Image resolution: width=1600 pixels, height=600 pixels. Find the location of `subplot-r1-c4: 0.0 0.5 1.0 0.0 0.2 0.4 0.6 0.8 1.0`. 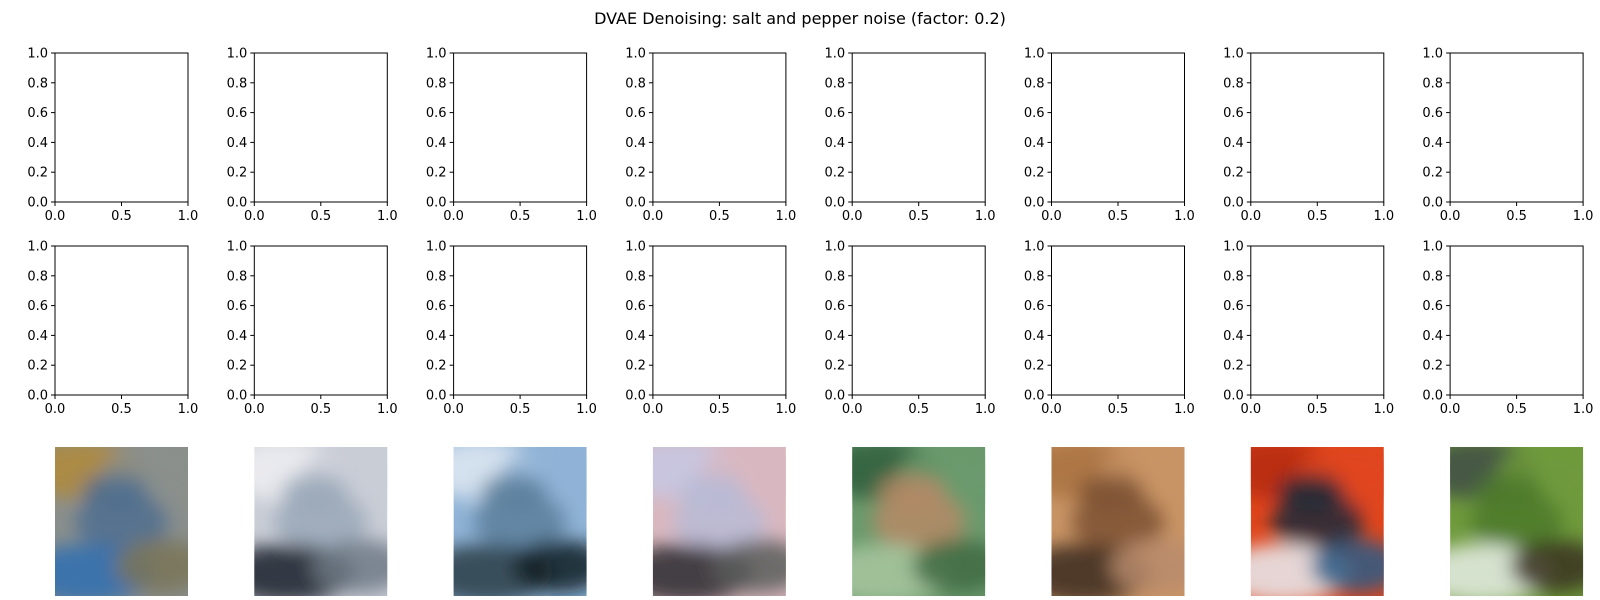

subplot-r1-c4: 0.0 0.5 1.0 0.0 0.2 0.4 0.6 0.8 1.0 is located at coordinates (710, 136).